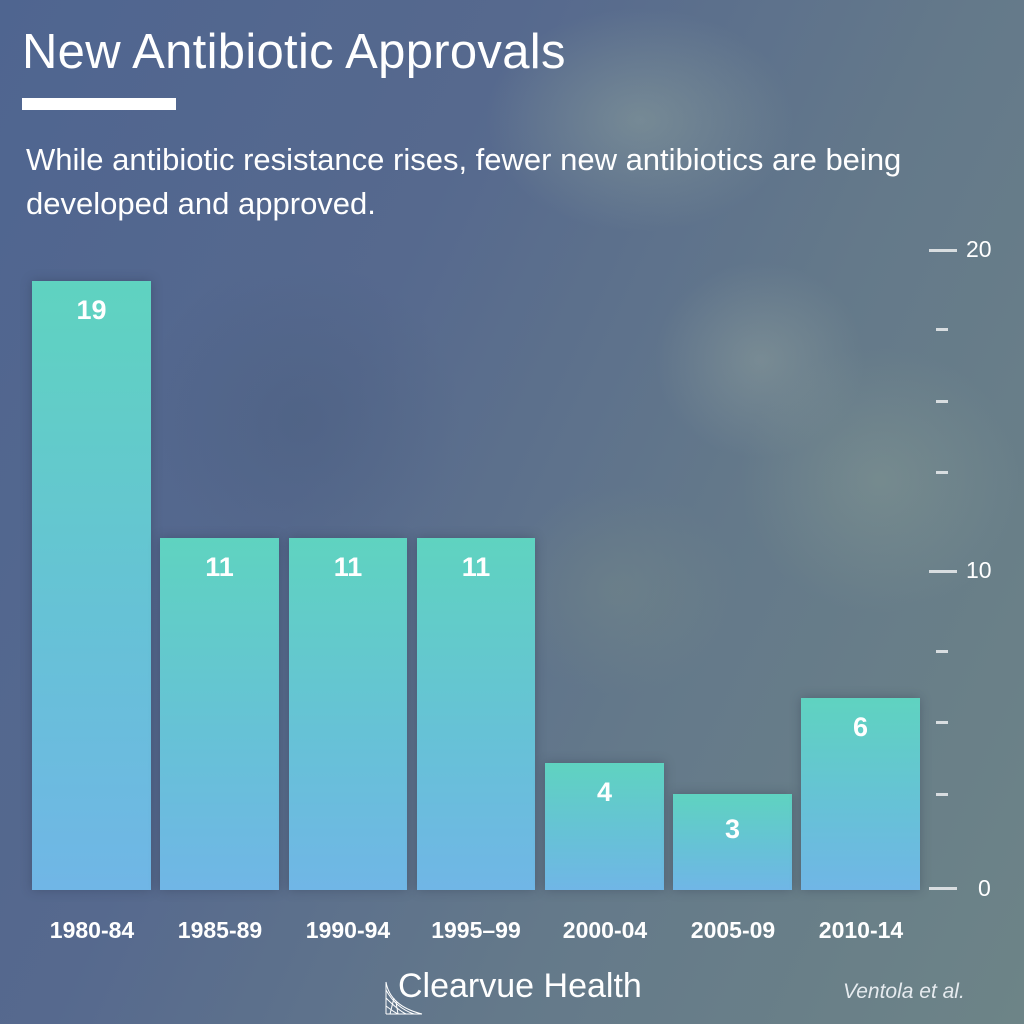 Image resolution: width=1024 pixels, height=1024 pixels. What do you see at coordinates (219, 714) in the screenshot?
I see `bar-1985-89: 11` at bounding box center [219, 714].